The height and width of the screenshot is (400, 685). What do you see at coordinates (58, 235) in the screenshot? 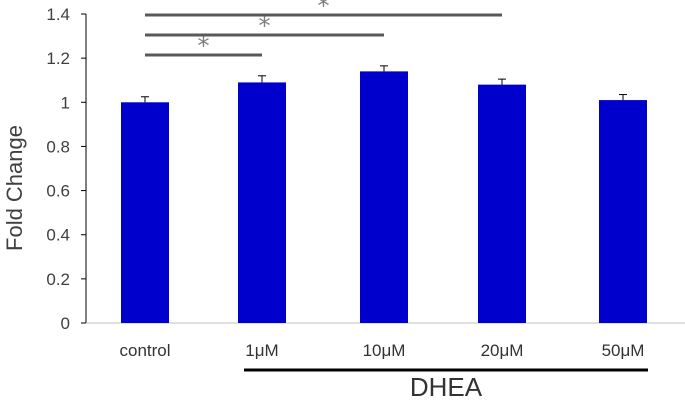
I see `y-tick-label-2: 0.4` at bounding box center [58, 235].